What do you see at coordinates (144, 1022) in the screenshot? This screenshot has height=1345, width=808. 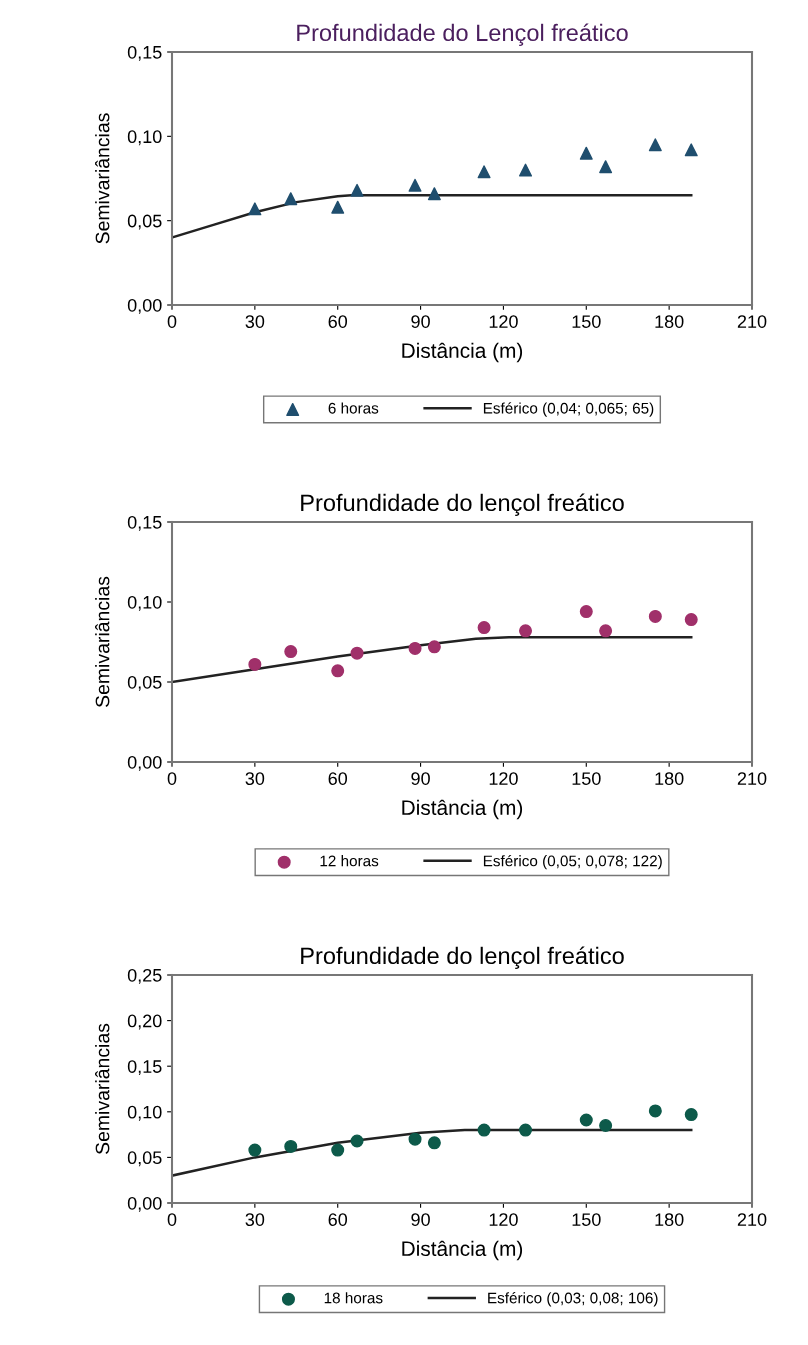 I see `y-tick-label: 0,20` at bounding box center [144, 1022].